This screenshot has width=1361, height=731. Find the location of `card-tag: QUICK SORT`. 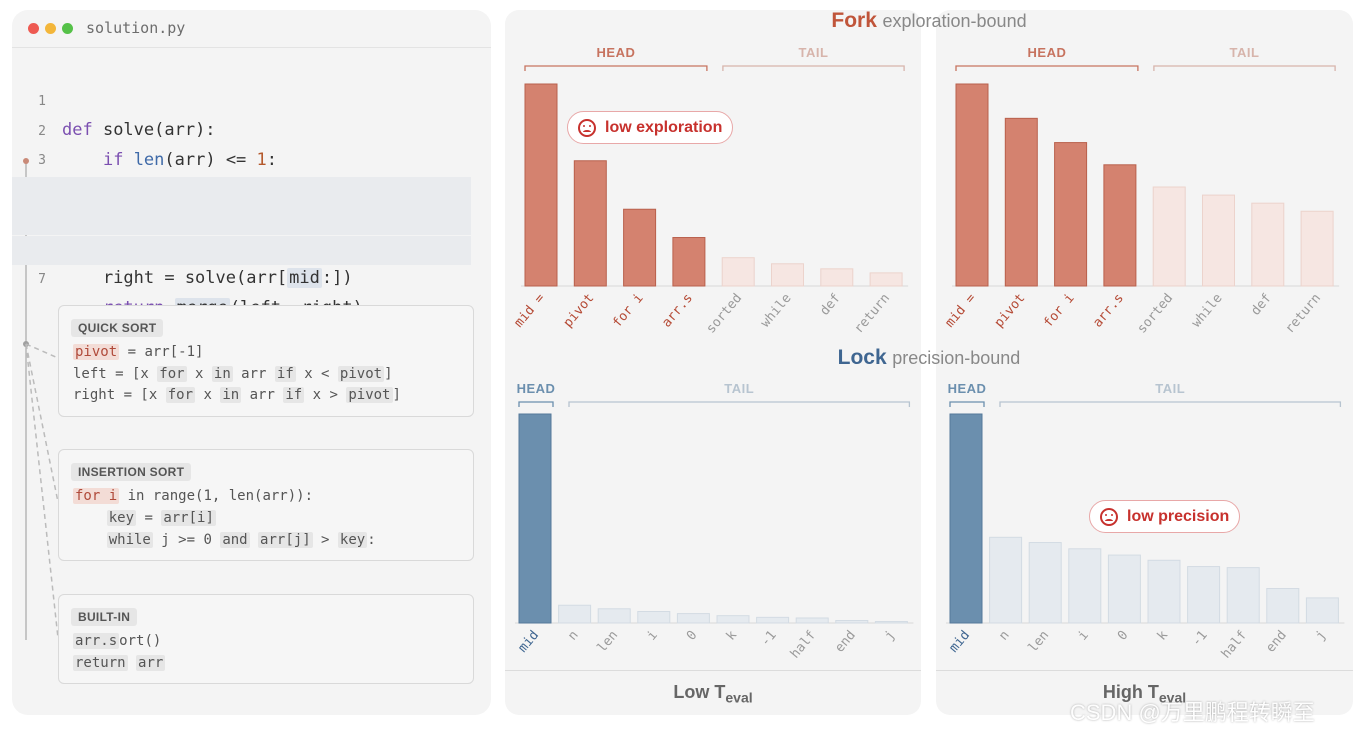

card-tag: QUICK SORT is located at coordinates (117, 328).